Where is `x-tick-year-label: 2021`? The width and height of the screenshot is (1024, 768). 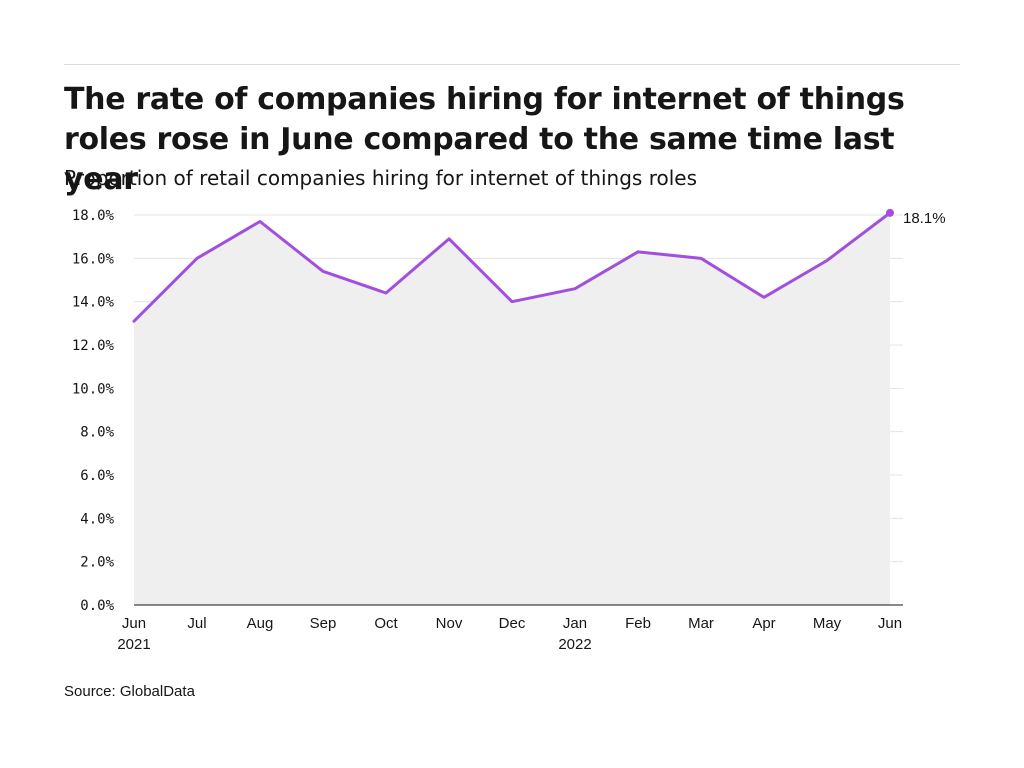
x-tick-year-label: 2021 is located at coordinates (133, 644).